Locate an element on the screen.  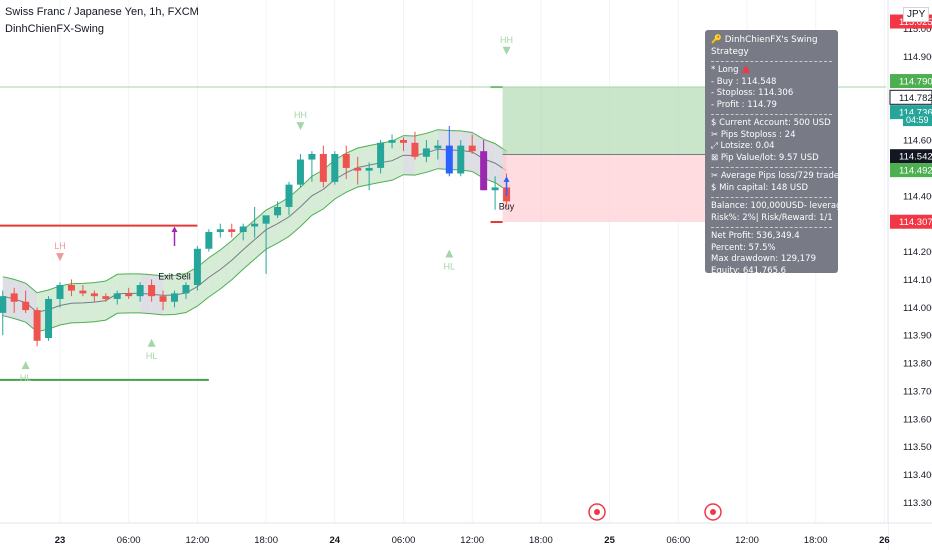
countdown-bg is located at coordinates (917, 120).